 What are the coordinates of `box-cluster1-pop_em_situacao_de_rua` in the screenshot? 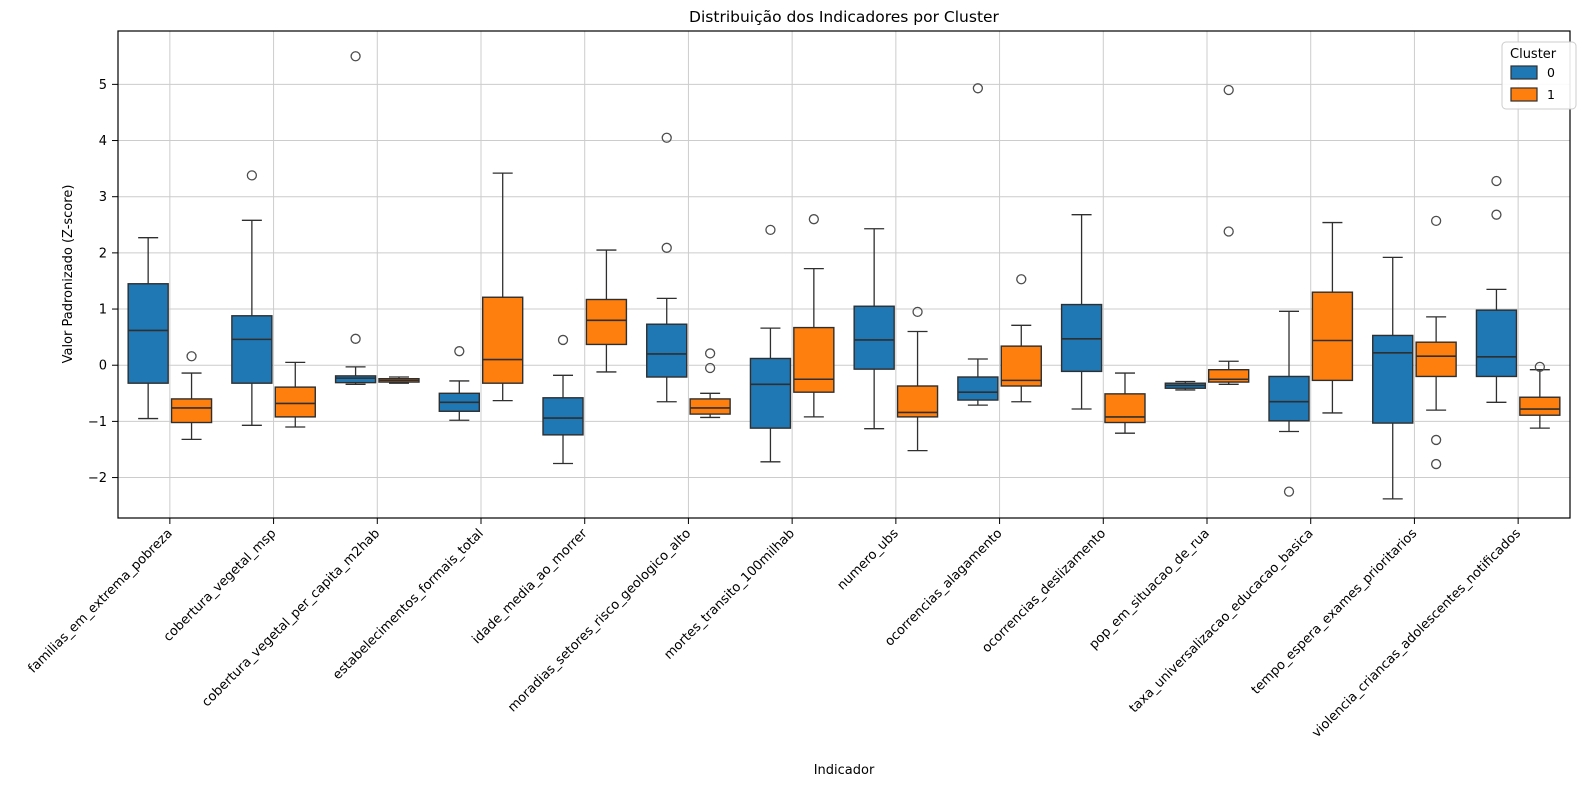 It's located at (1228, 234).